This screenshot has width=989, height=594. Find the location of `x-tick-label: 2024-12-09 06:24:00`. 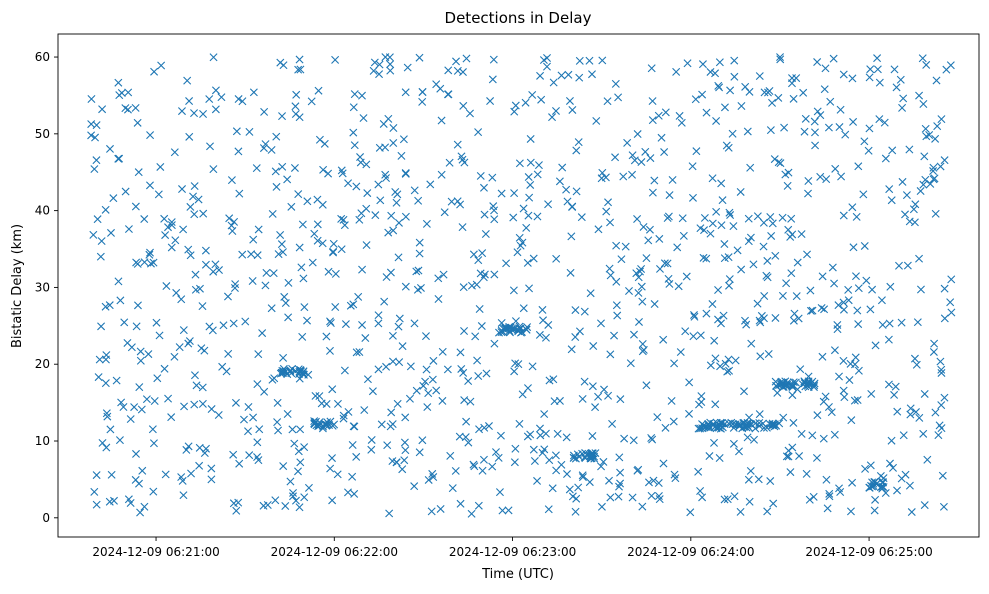

x-tick-label: 2024-12-09 06:24:00 is located at coordinates (690, 552).